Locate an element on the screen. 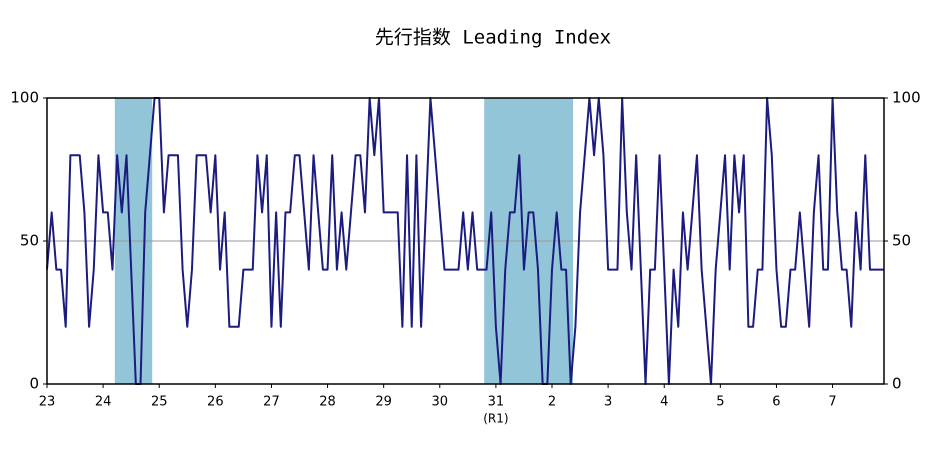  x-tick-label: 29 is located at coordinates (383, 402).